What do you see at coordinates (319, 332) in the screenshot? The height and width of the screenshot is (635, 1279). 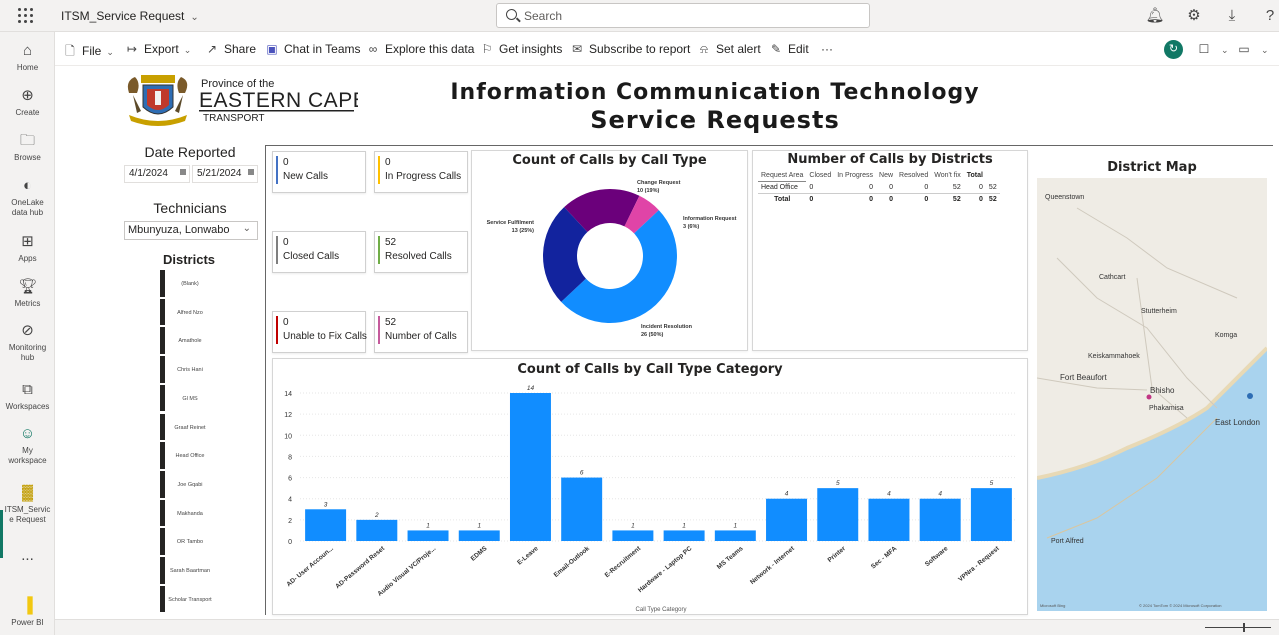 I see `kpi-card: 0 Unable to Fix Calls` at bounding box center [319, 332].